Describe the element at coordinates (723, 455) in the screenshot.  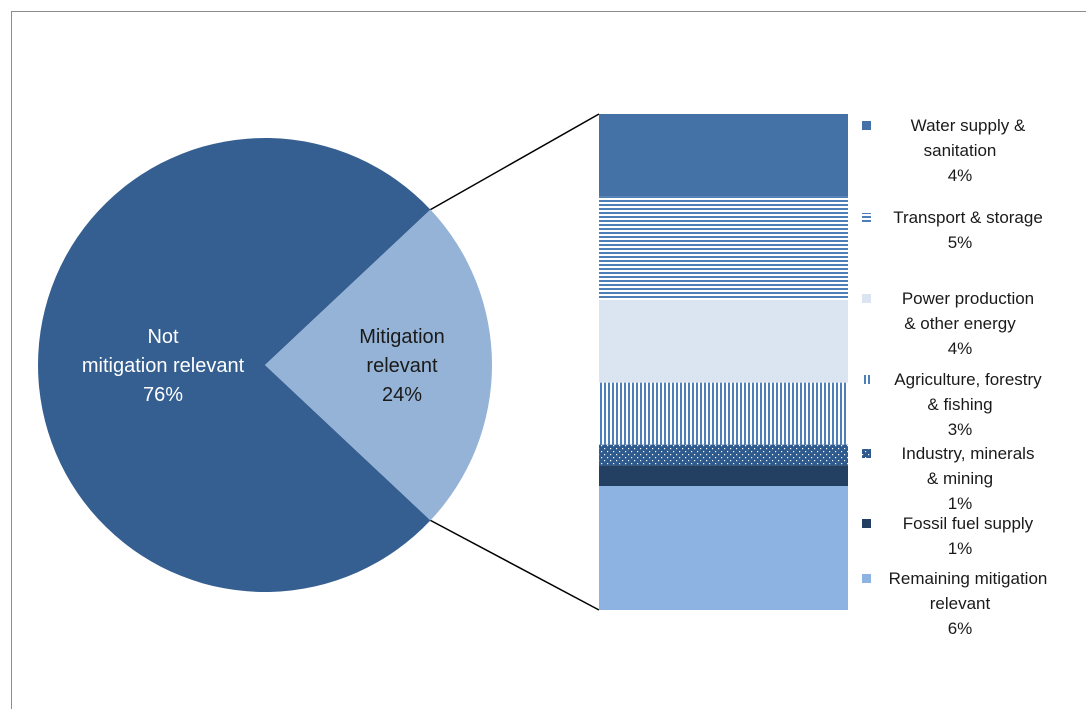
I see `bar-segment-industry-minerals-mining` at that location.